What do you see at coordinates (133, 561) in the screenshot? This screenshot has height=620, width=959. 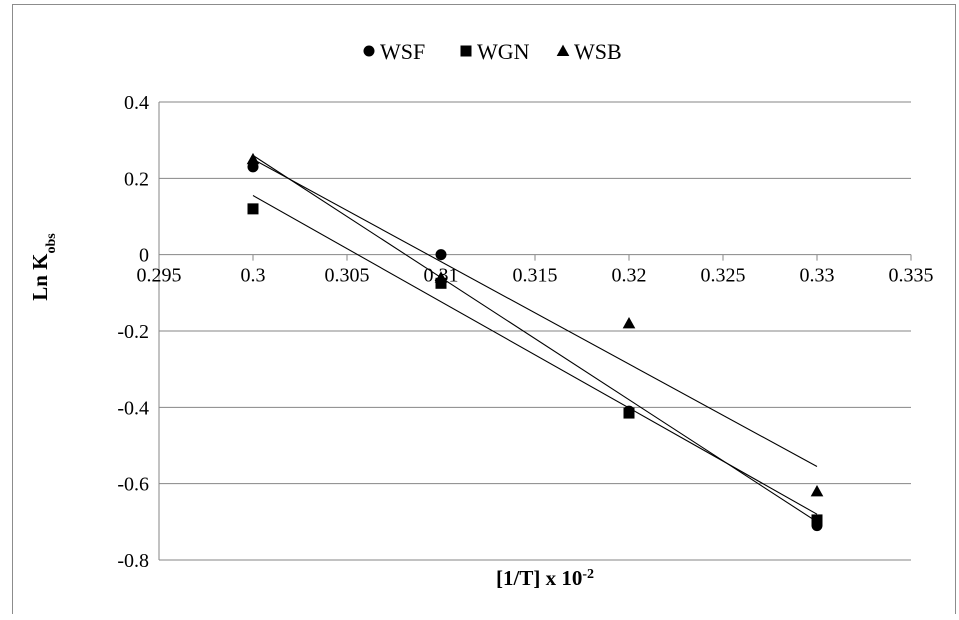 I see `y-tick-label: -0.8` at bounding box center [133, 561].